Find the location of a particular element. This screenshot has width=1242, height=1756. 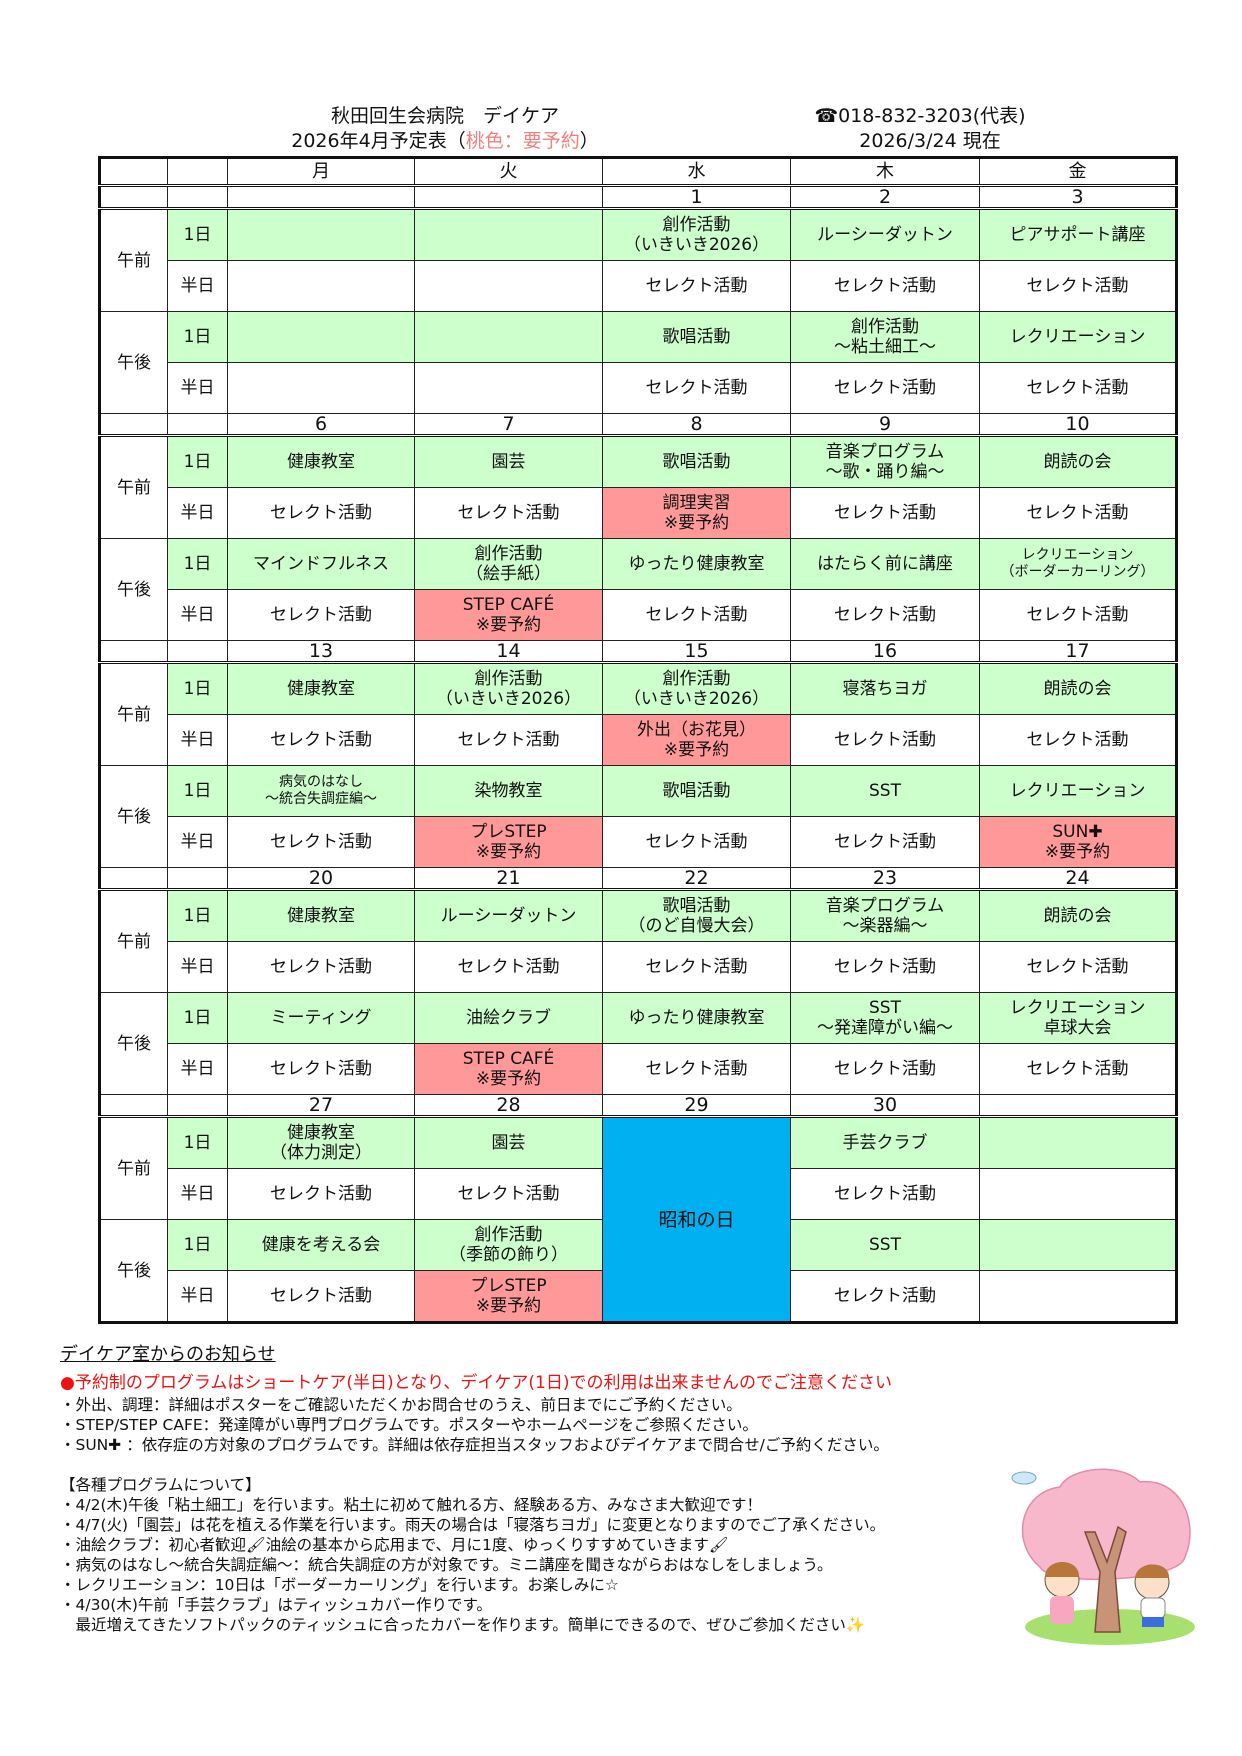

date-cell: 27 is located at coordinates (321, 1106).